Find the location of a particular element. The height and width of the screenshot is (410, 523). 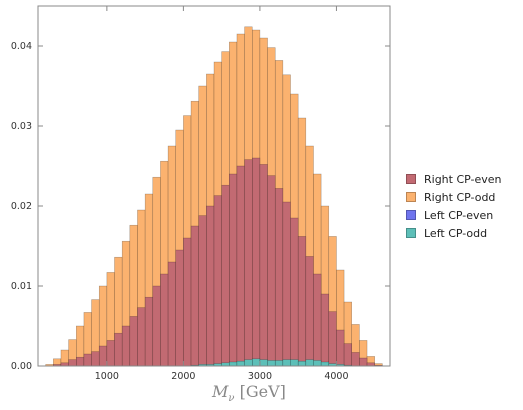

legend-label-left-cp-odd: Left CP-odd is located at coordinates (456, 233).